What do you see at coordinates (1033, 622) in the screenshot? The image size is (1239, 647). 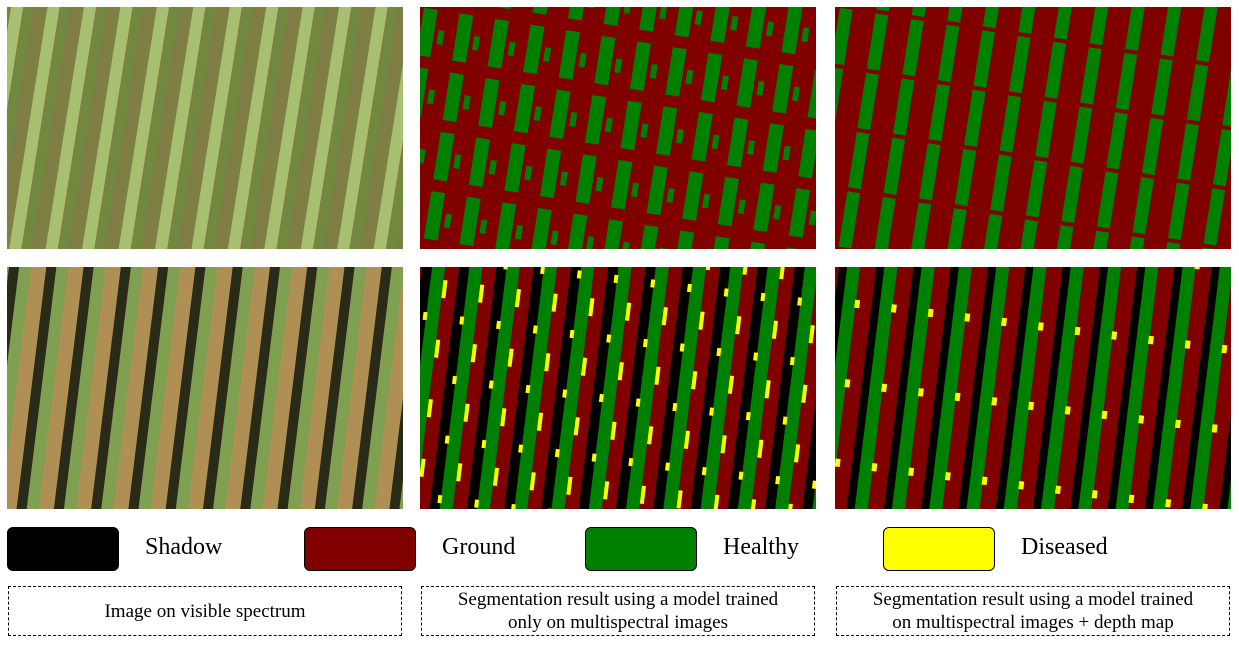 I see `caption-line: on multispectral images + depth map` at bounding box center [1033, 622].